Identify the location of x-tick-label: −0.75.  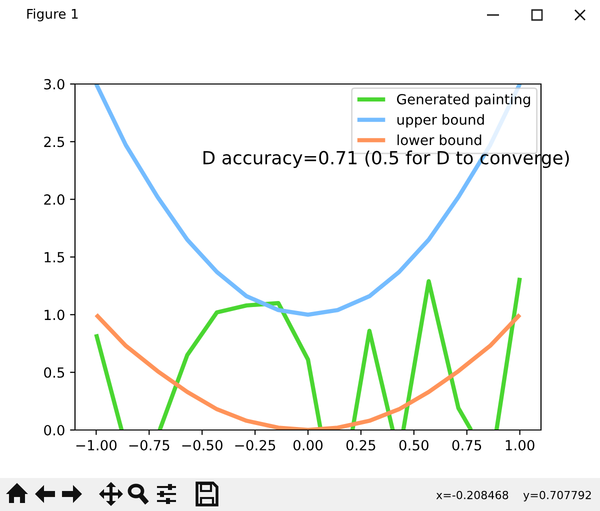
(149, 445).